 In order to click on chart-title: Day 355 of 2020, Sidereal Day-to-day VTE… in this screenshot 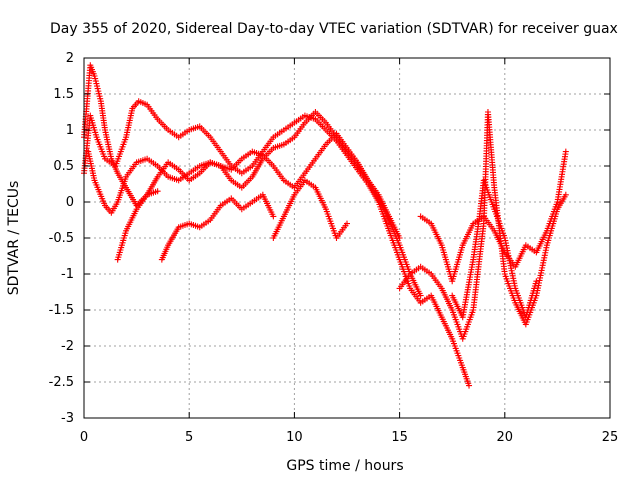, I will do `click(334, 29)`.